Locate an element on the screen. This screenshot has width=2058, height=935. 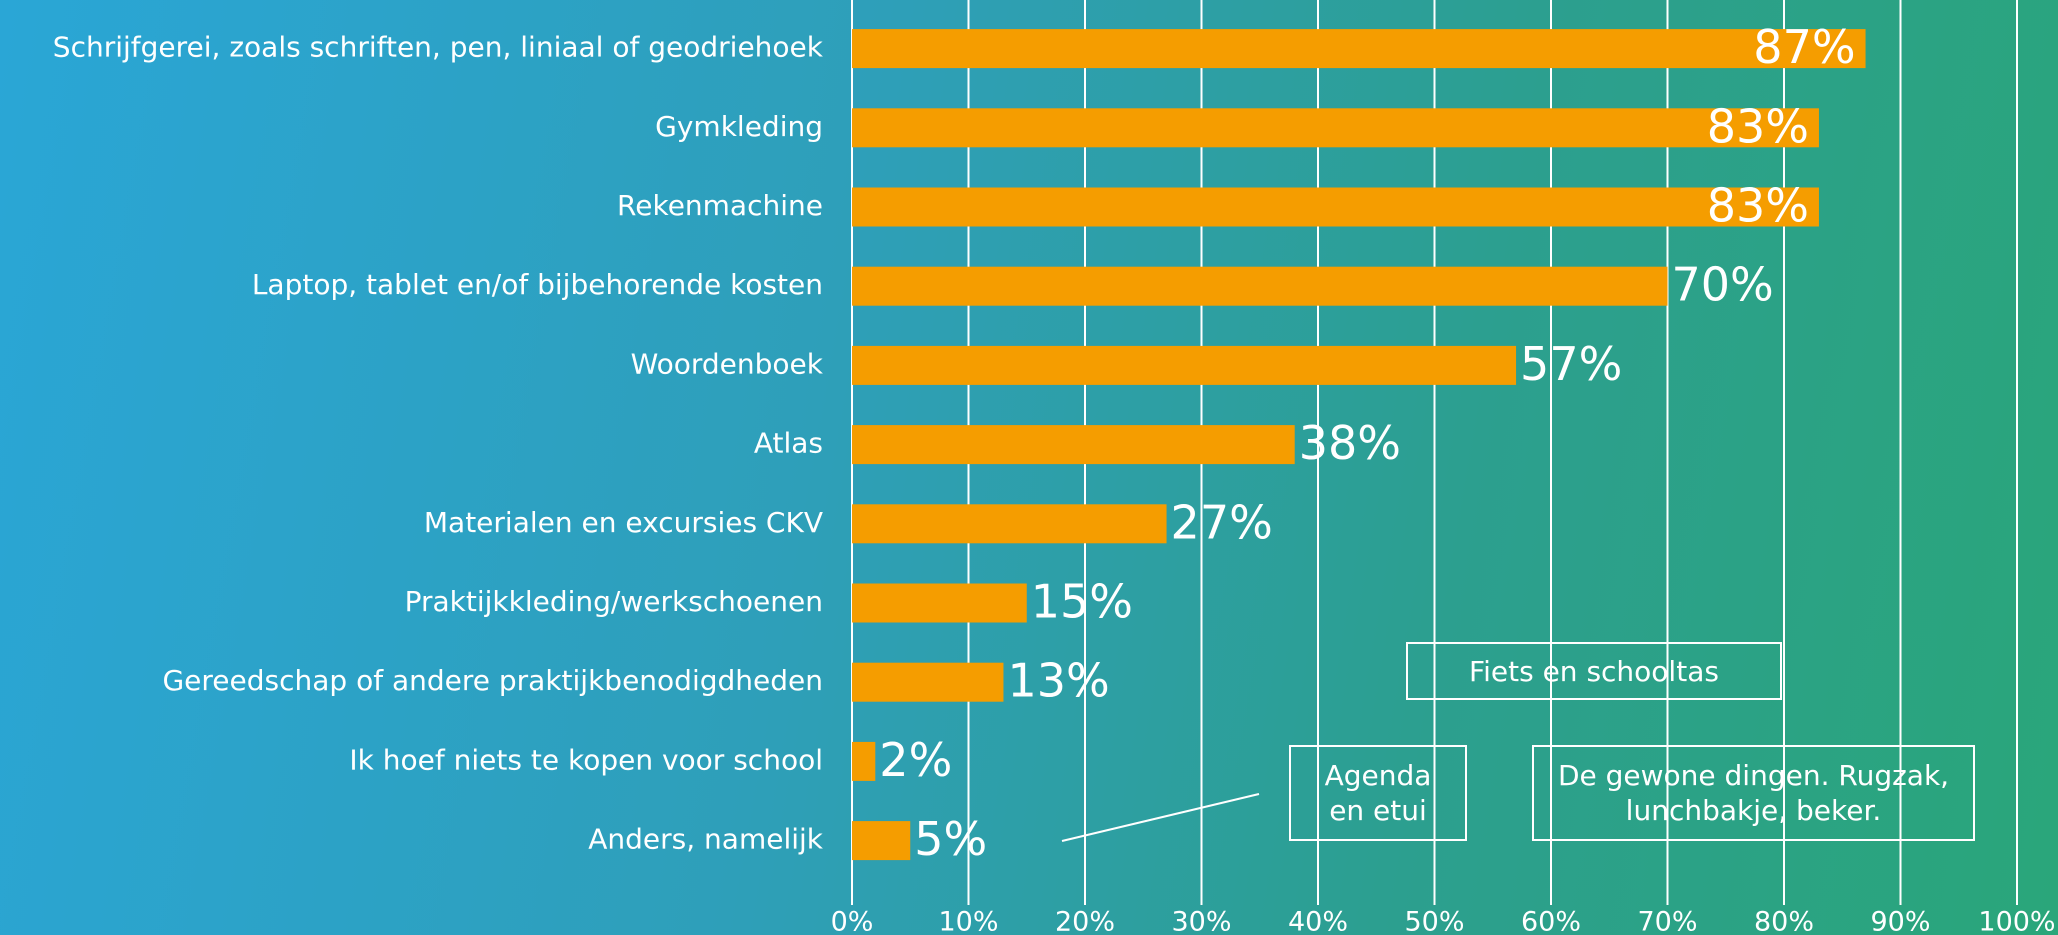
x-tick-label: 50% is located at coordinates (1434, 921).